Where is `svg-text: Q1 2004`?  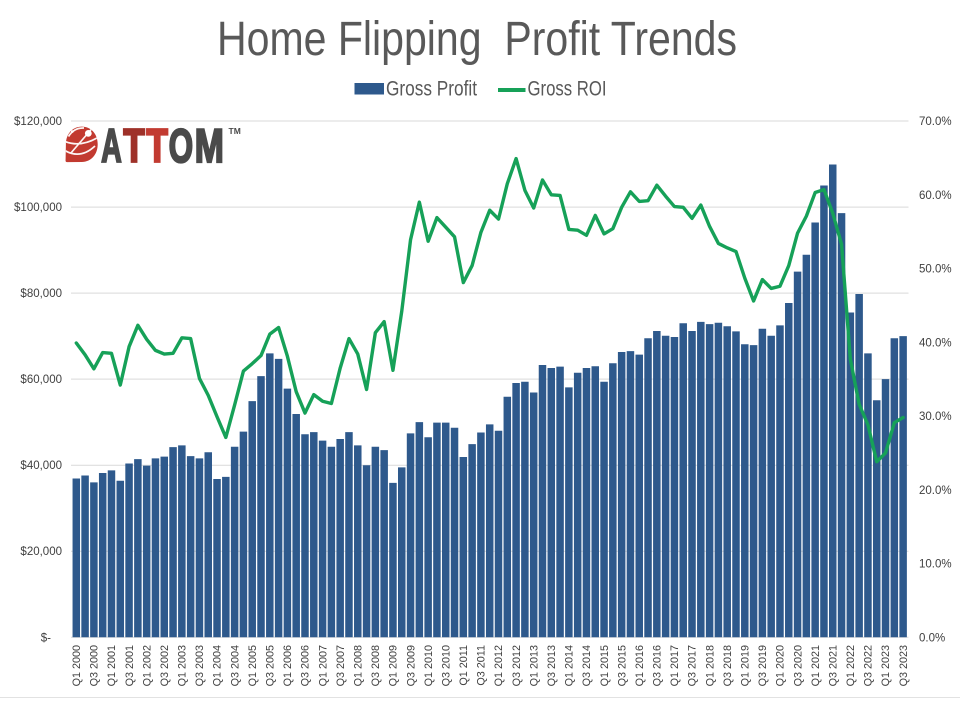 svg-text: Q1 2004 is located at coordinates (218, 665).